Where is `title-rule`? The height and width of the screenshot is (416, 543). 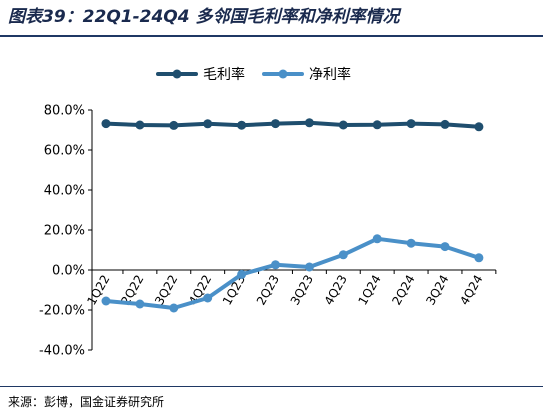
title-rule is located at coordinates (271, 36).